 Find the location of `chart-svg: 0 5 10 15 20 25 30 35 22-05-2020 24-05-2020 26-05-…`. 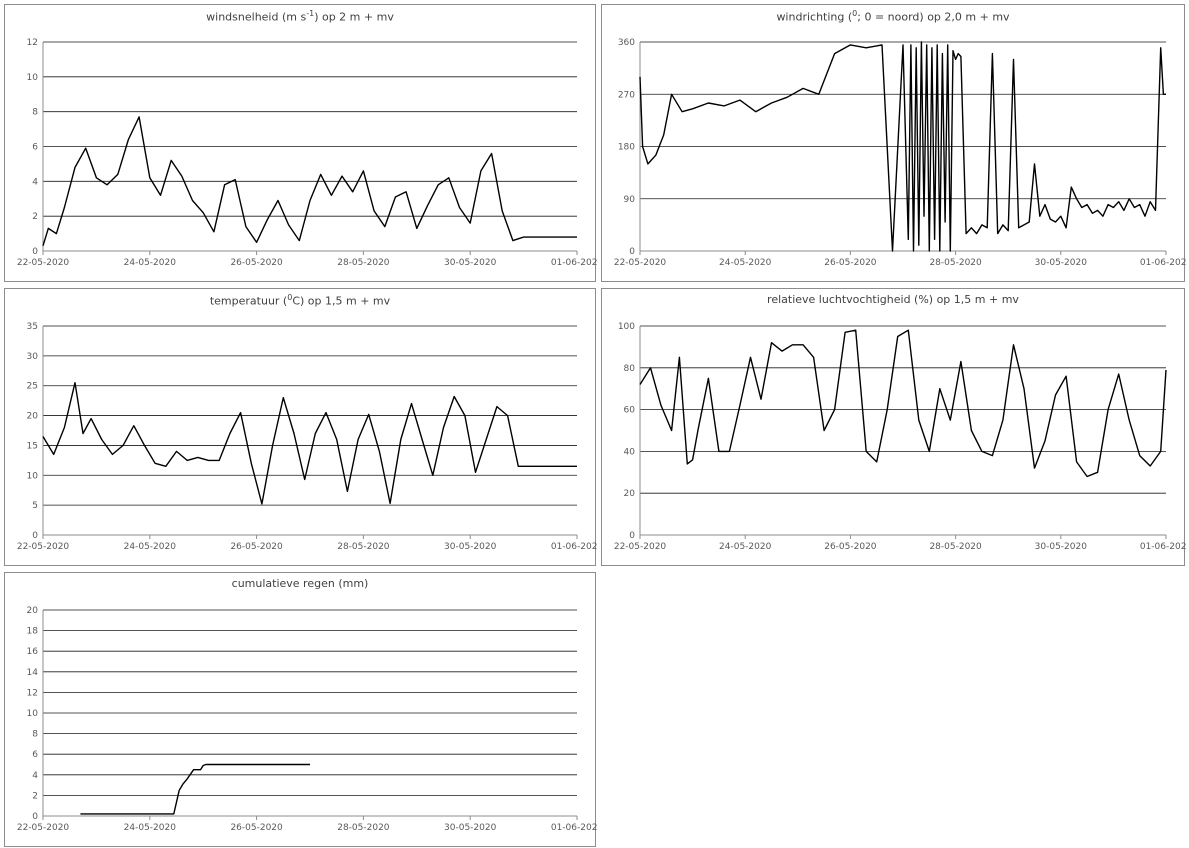

chart-svg: 0 5 10 15 20 25 30 35 22-05-2020 24-05-2020 26-05-… is located at coordinates (307, 437).